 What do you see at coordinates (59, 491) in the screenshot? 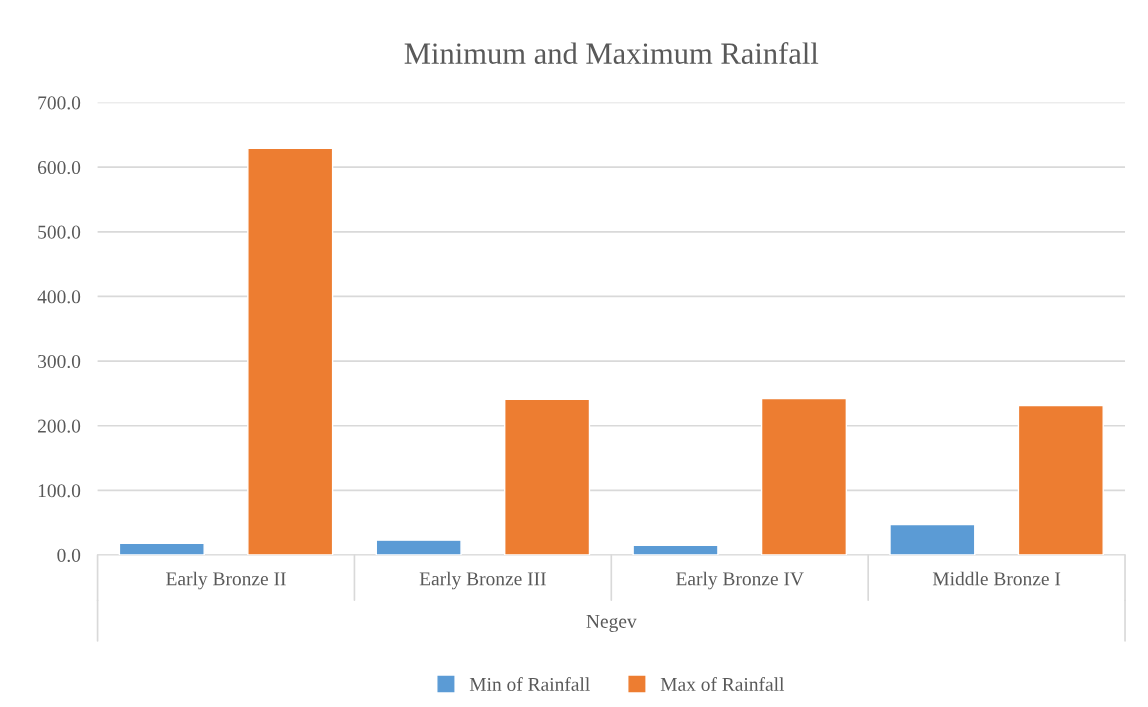
I see `y-tick-label: 100.0` at bounding box center [59, 491].